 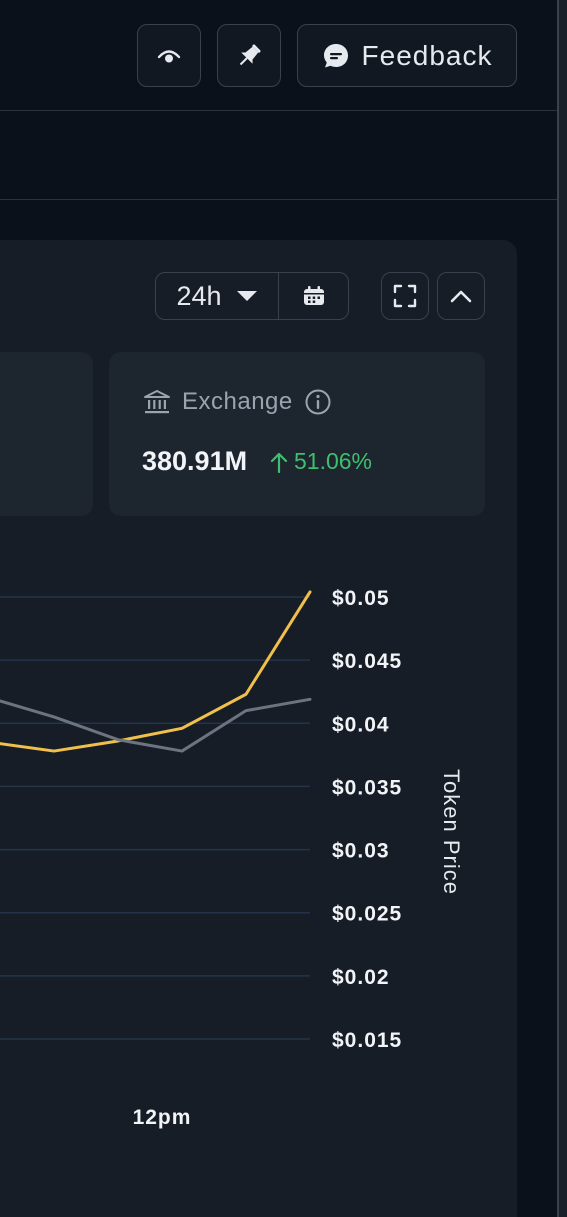 I want to click on fullscreen-button, so click(x=405, y=296).